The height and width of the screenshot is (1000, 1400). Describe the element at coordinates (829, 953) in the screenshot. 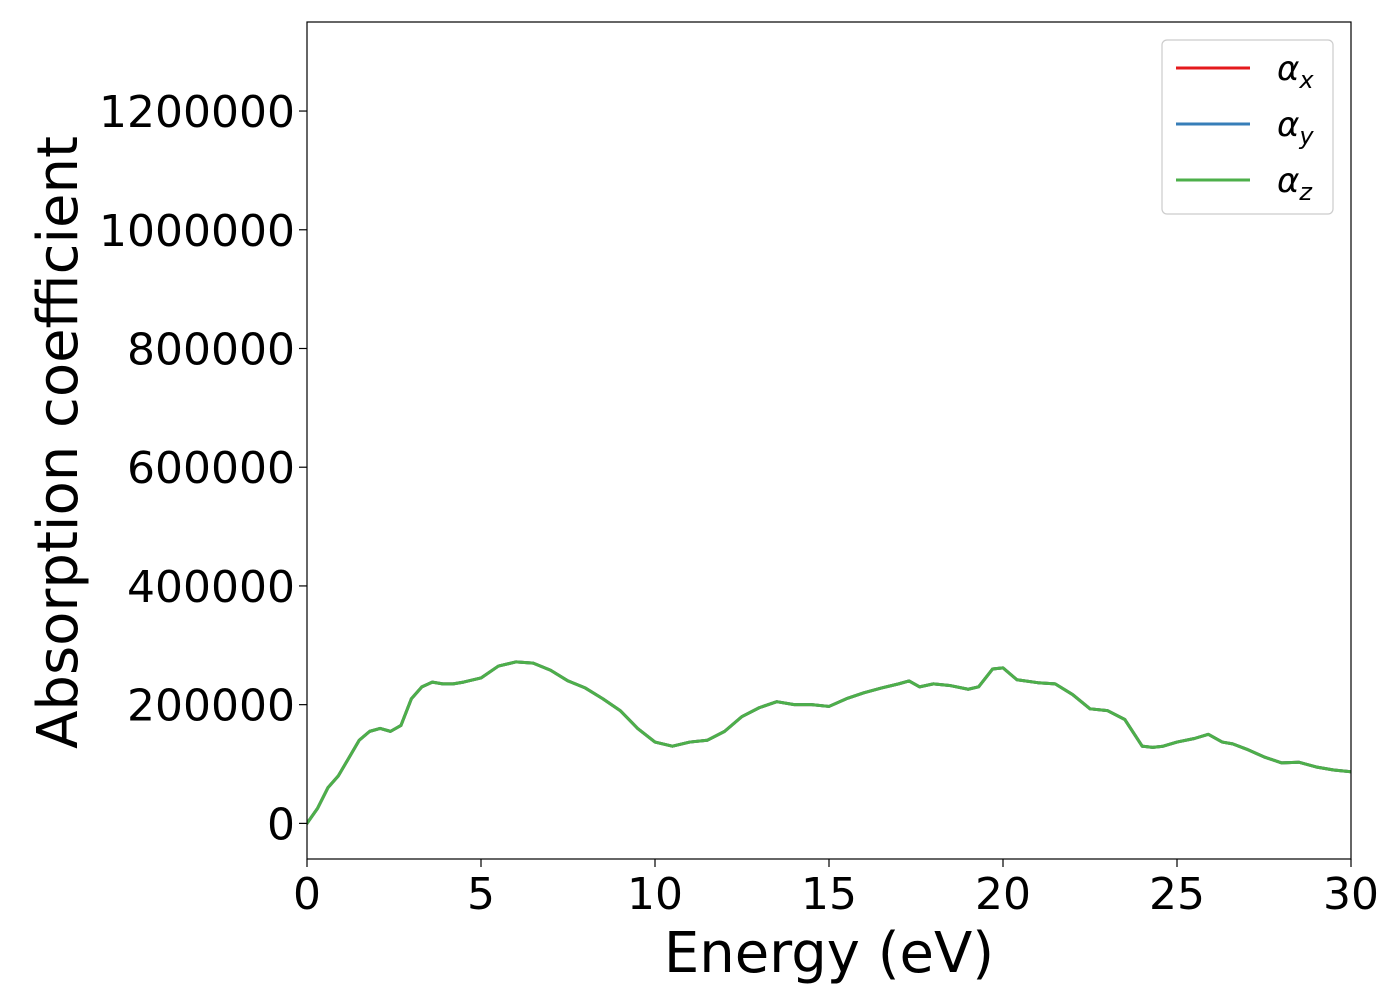

I see `x-axis-label: Energy (eV)` at that location.